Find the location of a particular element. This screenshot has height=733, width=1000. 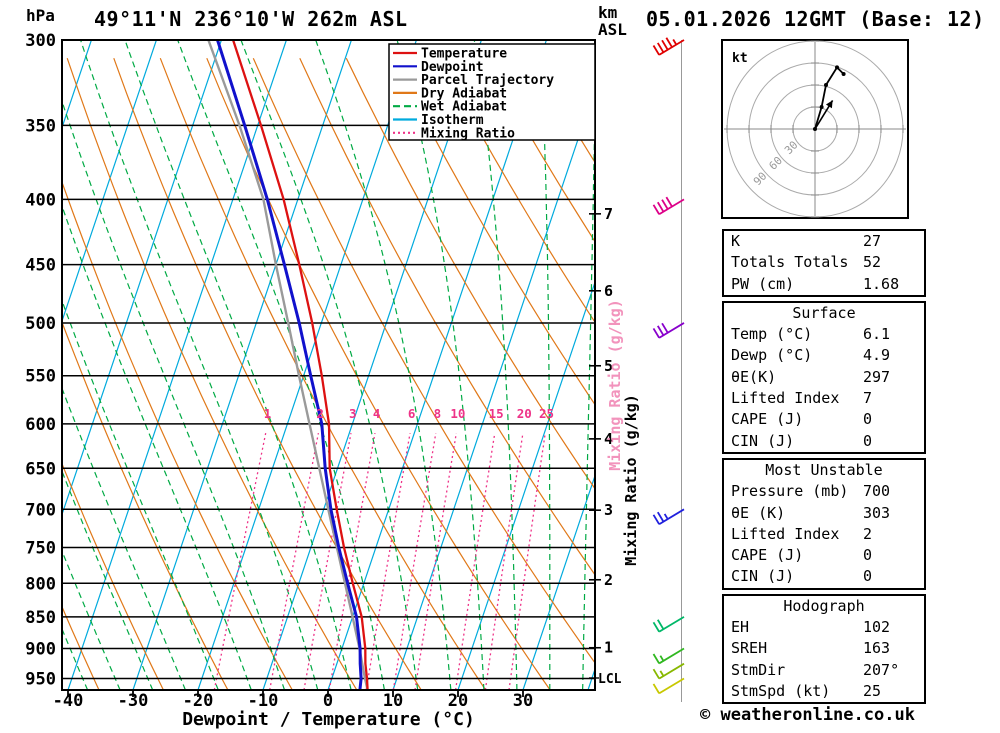

stat-row: SREH 163 is located at coordinates (824, 648).